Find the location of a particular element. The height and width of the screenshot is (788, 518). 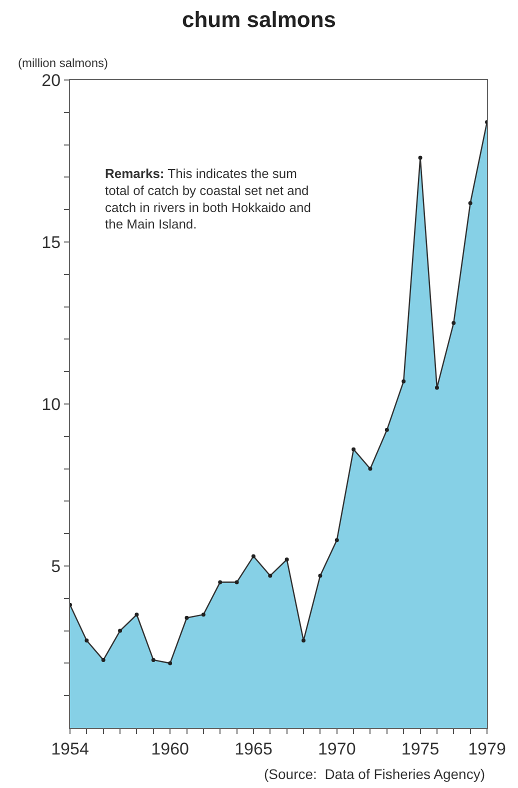

y-tick-label: 10 is located at coordinates (51, 404).